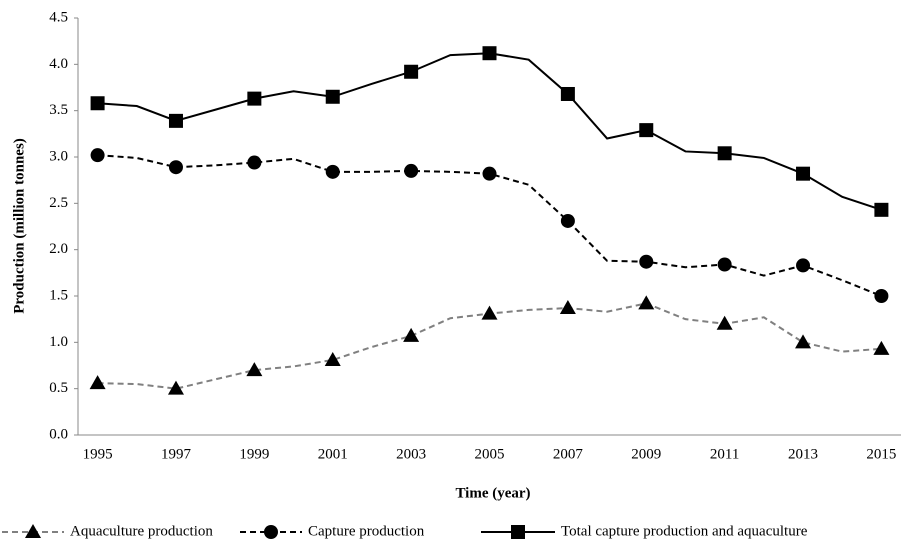  What do you see at coordinates (58, 434) in the screenshot?
I see `y-tick-label: 0.0` at bounding box center [58, 434].